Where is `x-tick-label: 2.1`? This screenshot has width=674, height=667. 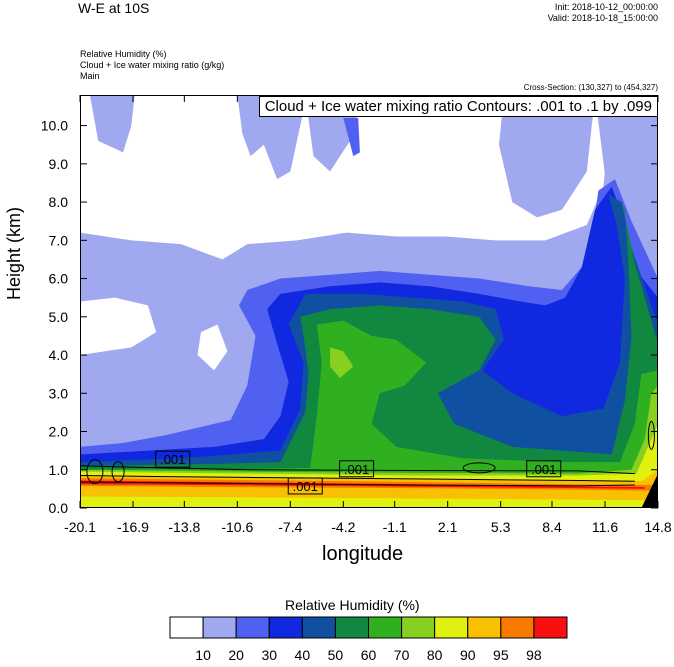 x-tick-label: 2.1 is located at coordinates (448, 527).